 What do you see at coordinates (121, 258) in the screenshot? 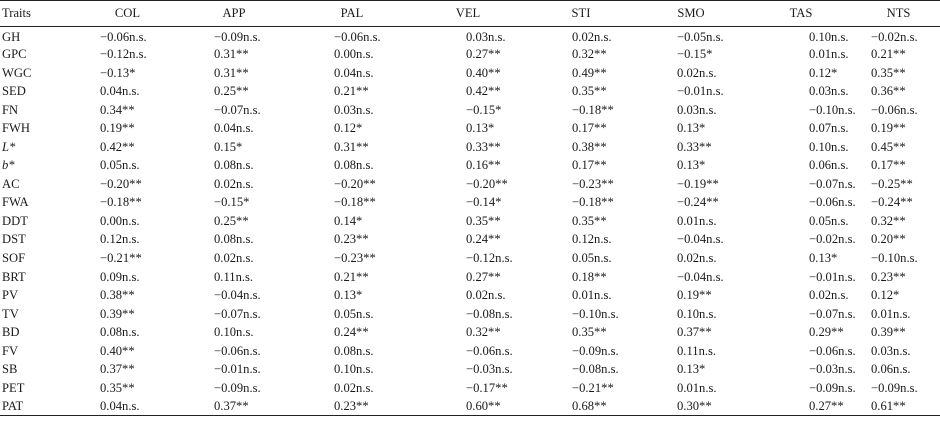
I see `correlation-cell: −0.21**` at bounding box center [121, 258].